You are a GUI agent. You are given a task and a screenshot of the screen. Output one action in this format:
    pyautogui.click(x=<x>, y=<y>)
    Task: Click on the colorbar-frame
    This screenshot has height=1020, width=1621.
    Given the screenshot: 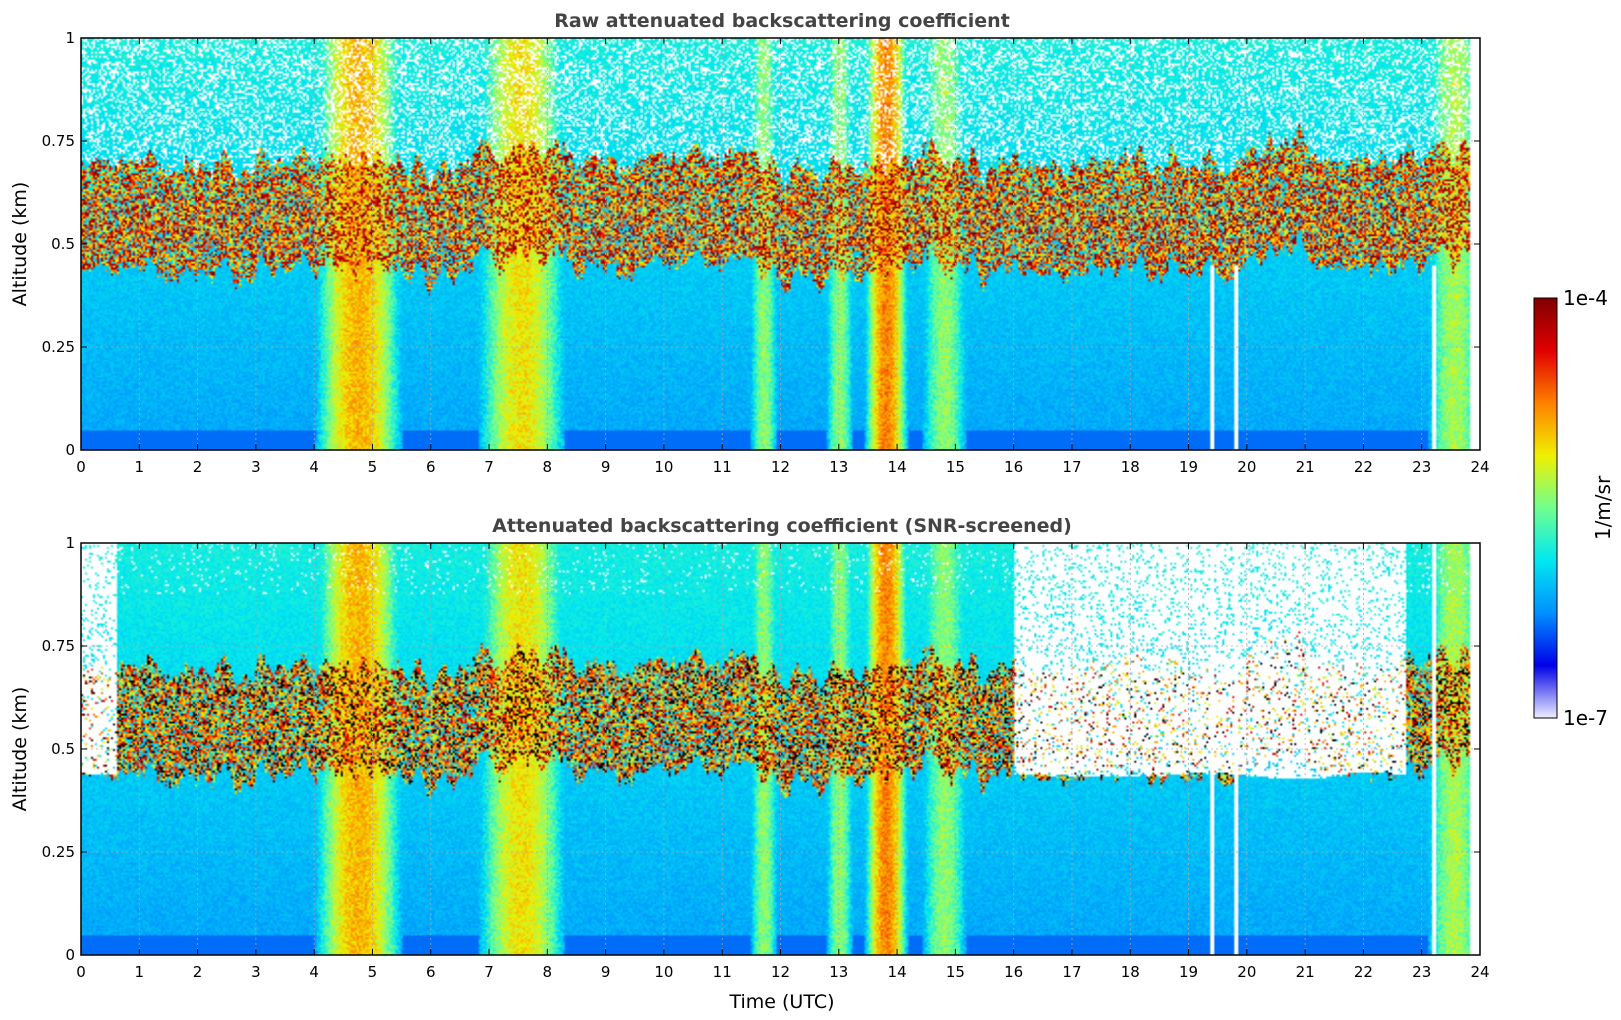 What is the action you would take?
    pyautogui.click(x=1545, y=508)
    